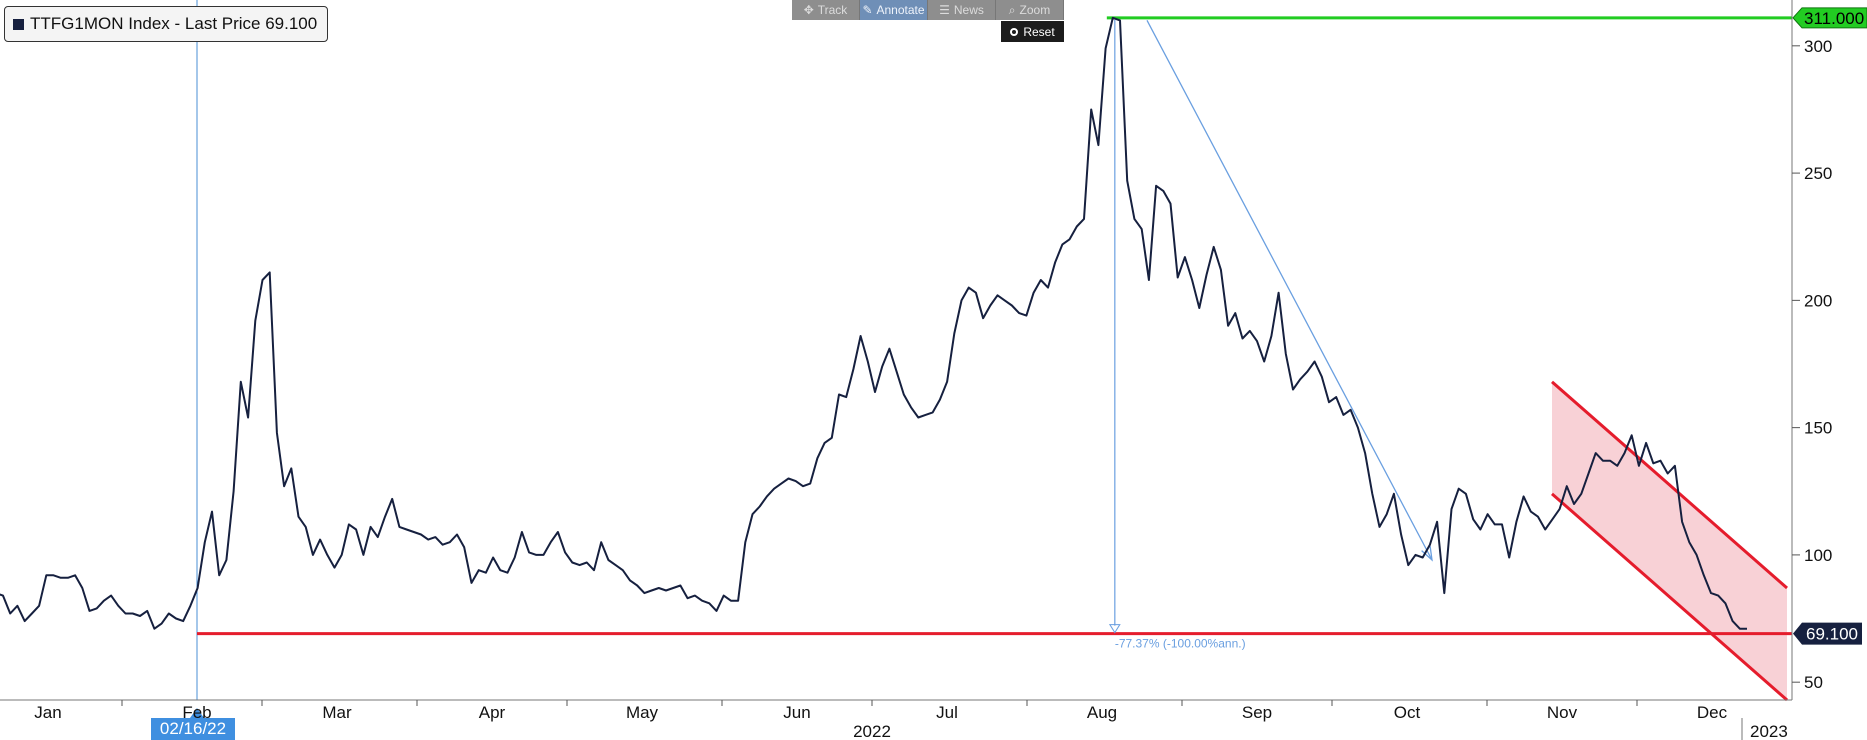  I want to click on last-price-tag-label: 69.100, so click(1832, 634).